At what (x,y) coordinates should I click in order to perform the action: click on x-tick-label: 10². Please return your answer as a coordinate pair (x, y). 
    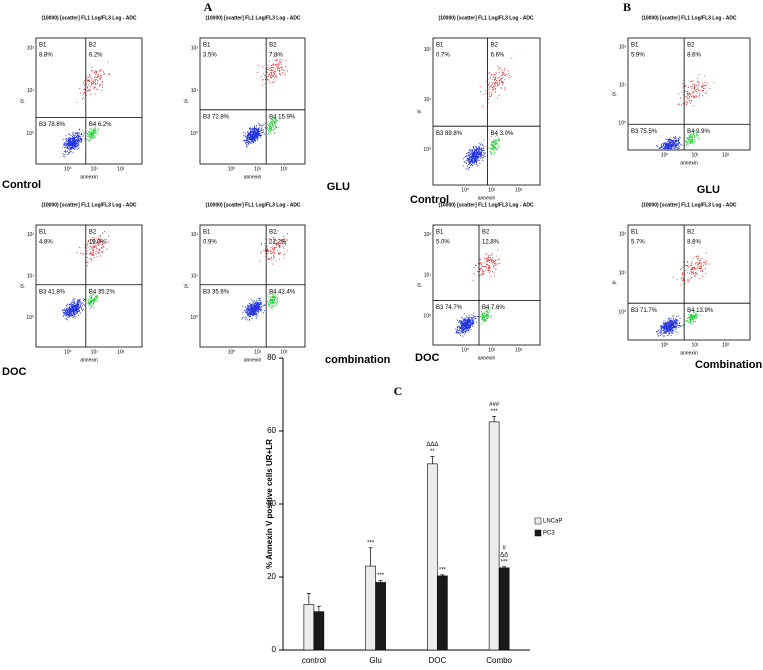
    Looking at the image, I should click on (519, 350).